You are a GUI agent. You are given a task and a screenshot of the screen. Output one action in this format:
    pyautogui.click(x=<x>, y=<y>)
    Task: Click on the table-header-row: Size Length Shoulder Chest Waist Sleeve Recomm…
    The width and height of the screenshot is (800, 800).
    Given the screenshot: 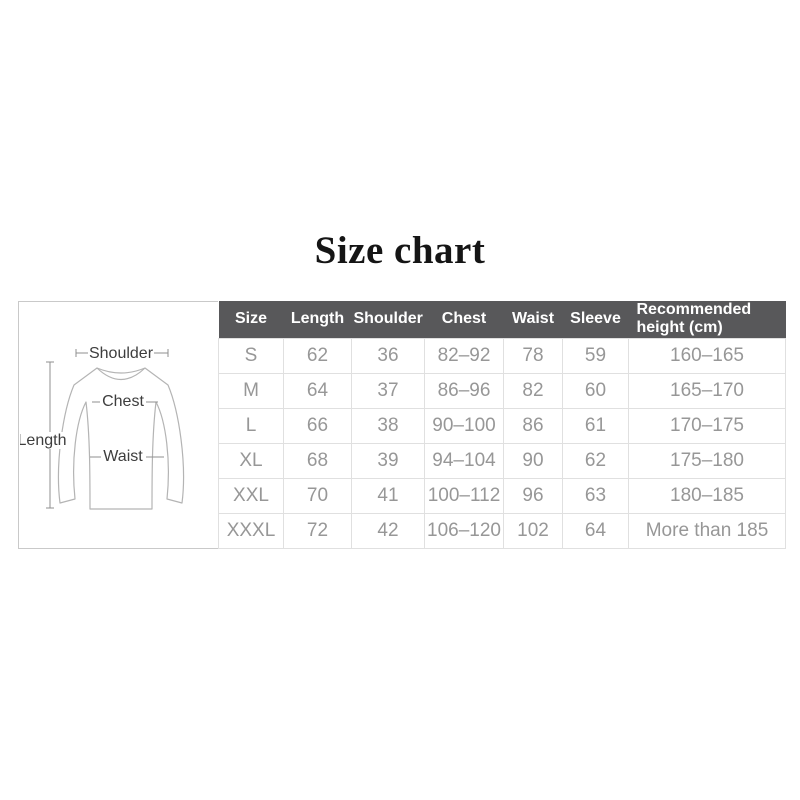 What is the action you would take?
    pyautogui.click(x=502, y=320)
    